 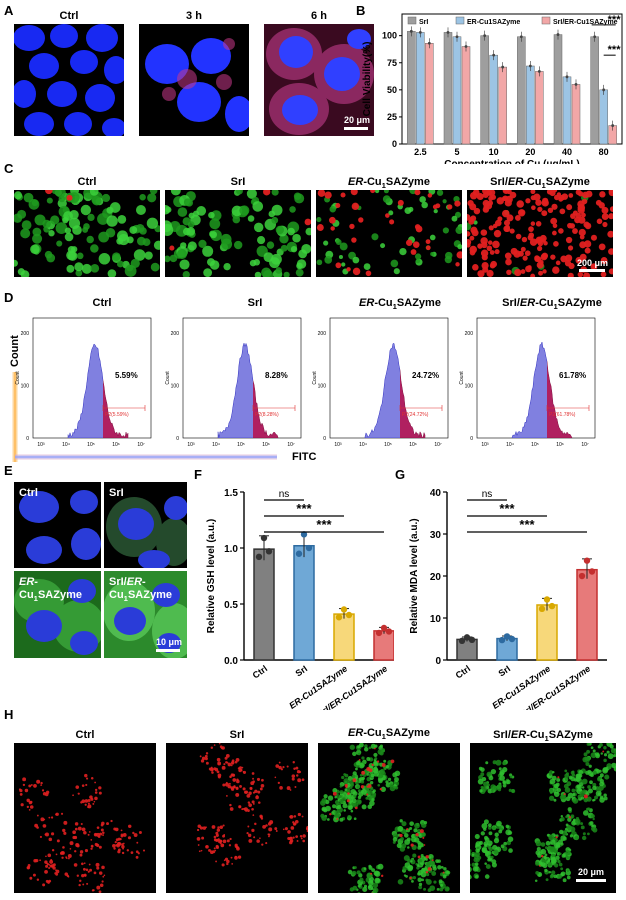 What do you see at coordinates (456, 152) in the screenshot?
I see `panel-b-xtick-label: 5` at bounding box center [456, 152].